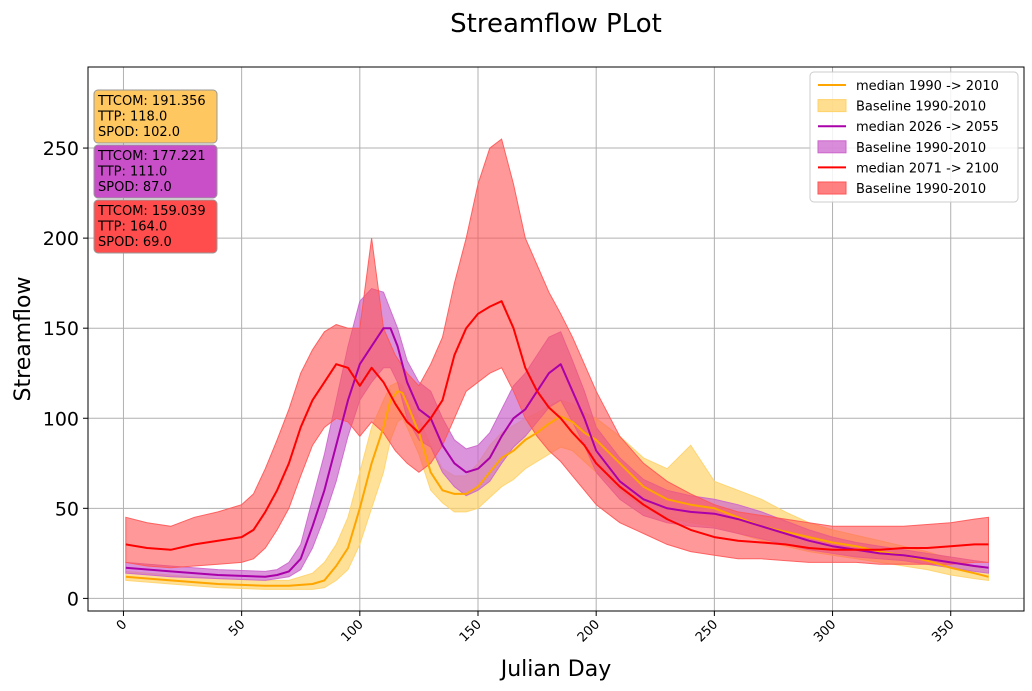  What do you see at coordinates (556, 24) in the screenshot?
I see `chart-title: Streamflow PLot` at bounding box center [556, 24].